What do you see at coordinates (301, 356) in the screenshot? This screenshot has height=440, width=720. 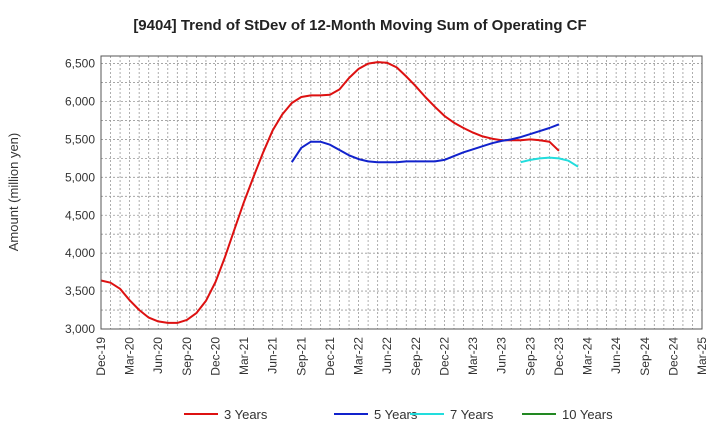 I see `x-tick-label: Sep-21` at bounding box center [301, 356].